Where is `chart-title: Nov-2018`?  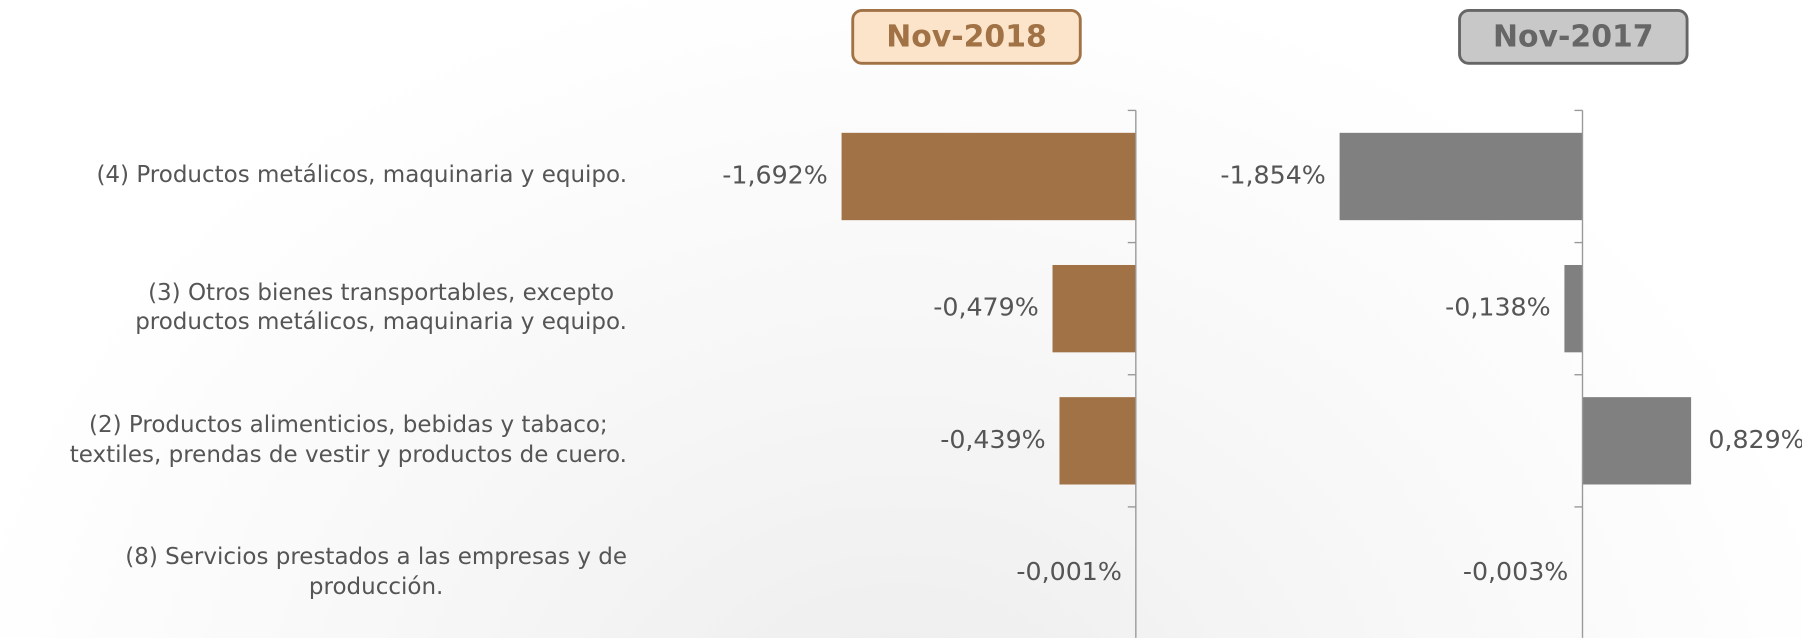
chart-title: Nov-2018 is located at coordinates (966, 37).